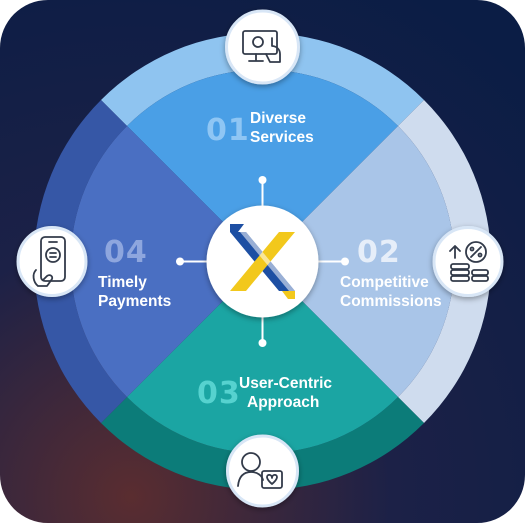 Image resolution: width=525 pixels, height=523 pixels. I want to click on mobile-payment-icon, so click(49, 261).